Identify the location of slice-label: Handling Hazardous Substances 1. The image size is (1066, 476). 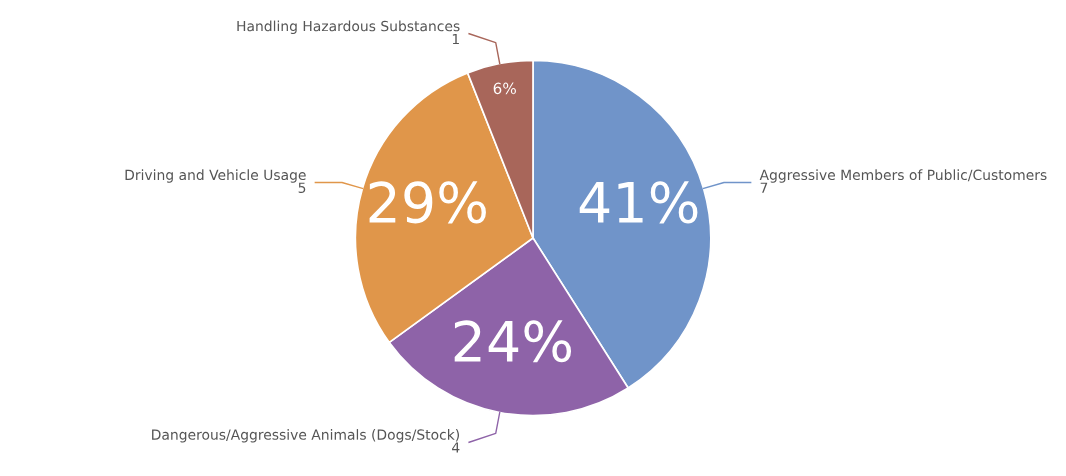
(348, 32).